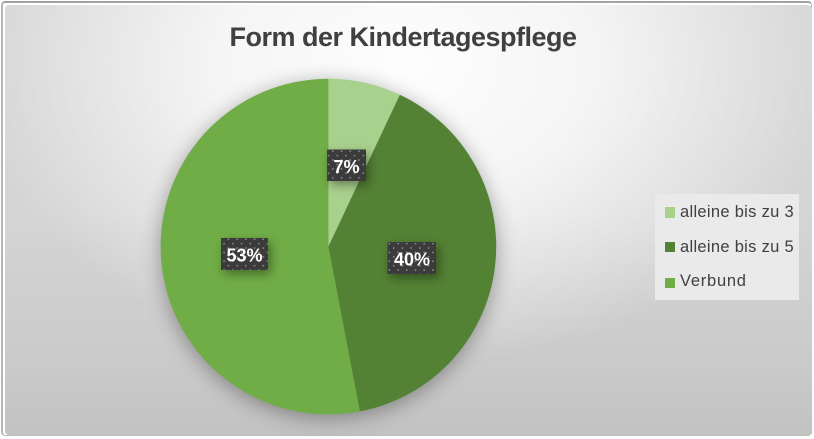  I want to click on svg-text: 40%, so click(412, 260).